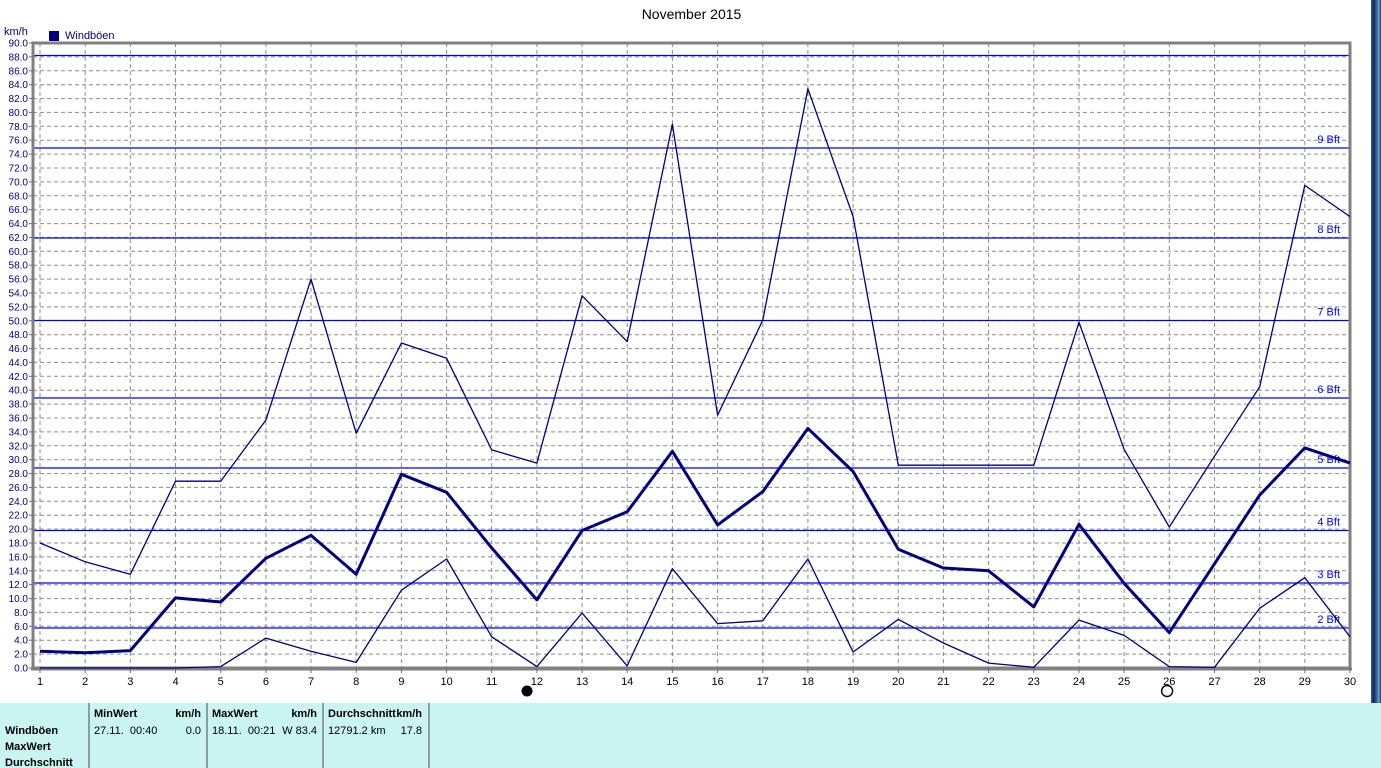  I want to click on y-axis-label: 66.0, so click(19, 210).